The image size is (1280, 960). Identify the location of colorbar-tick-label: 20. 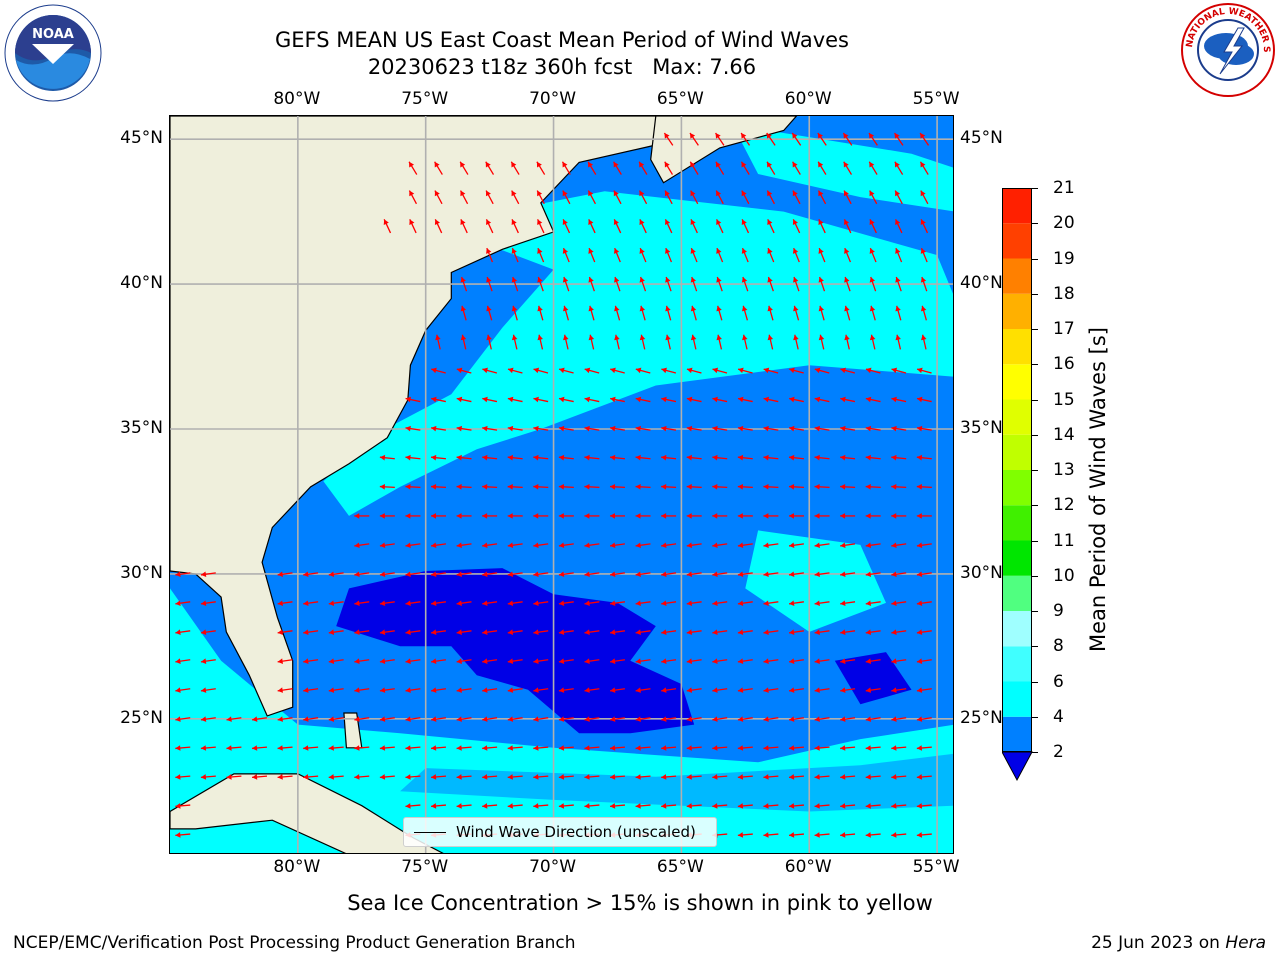
(1064, 223).